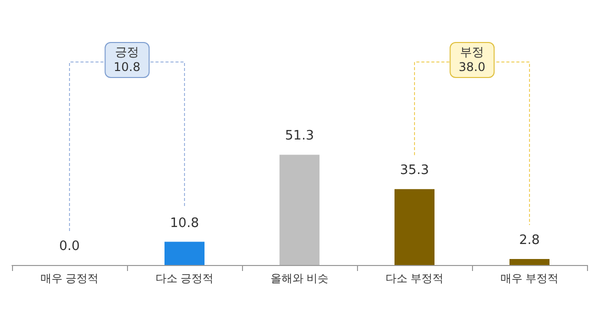 This screenshot has width=599, height=323. I want to click on x-tick-label: 다소 부정적, so click(414, 278).